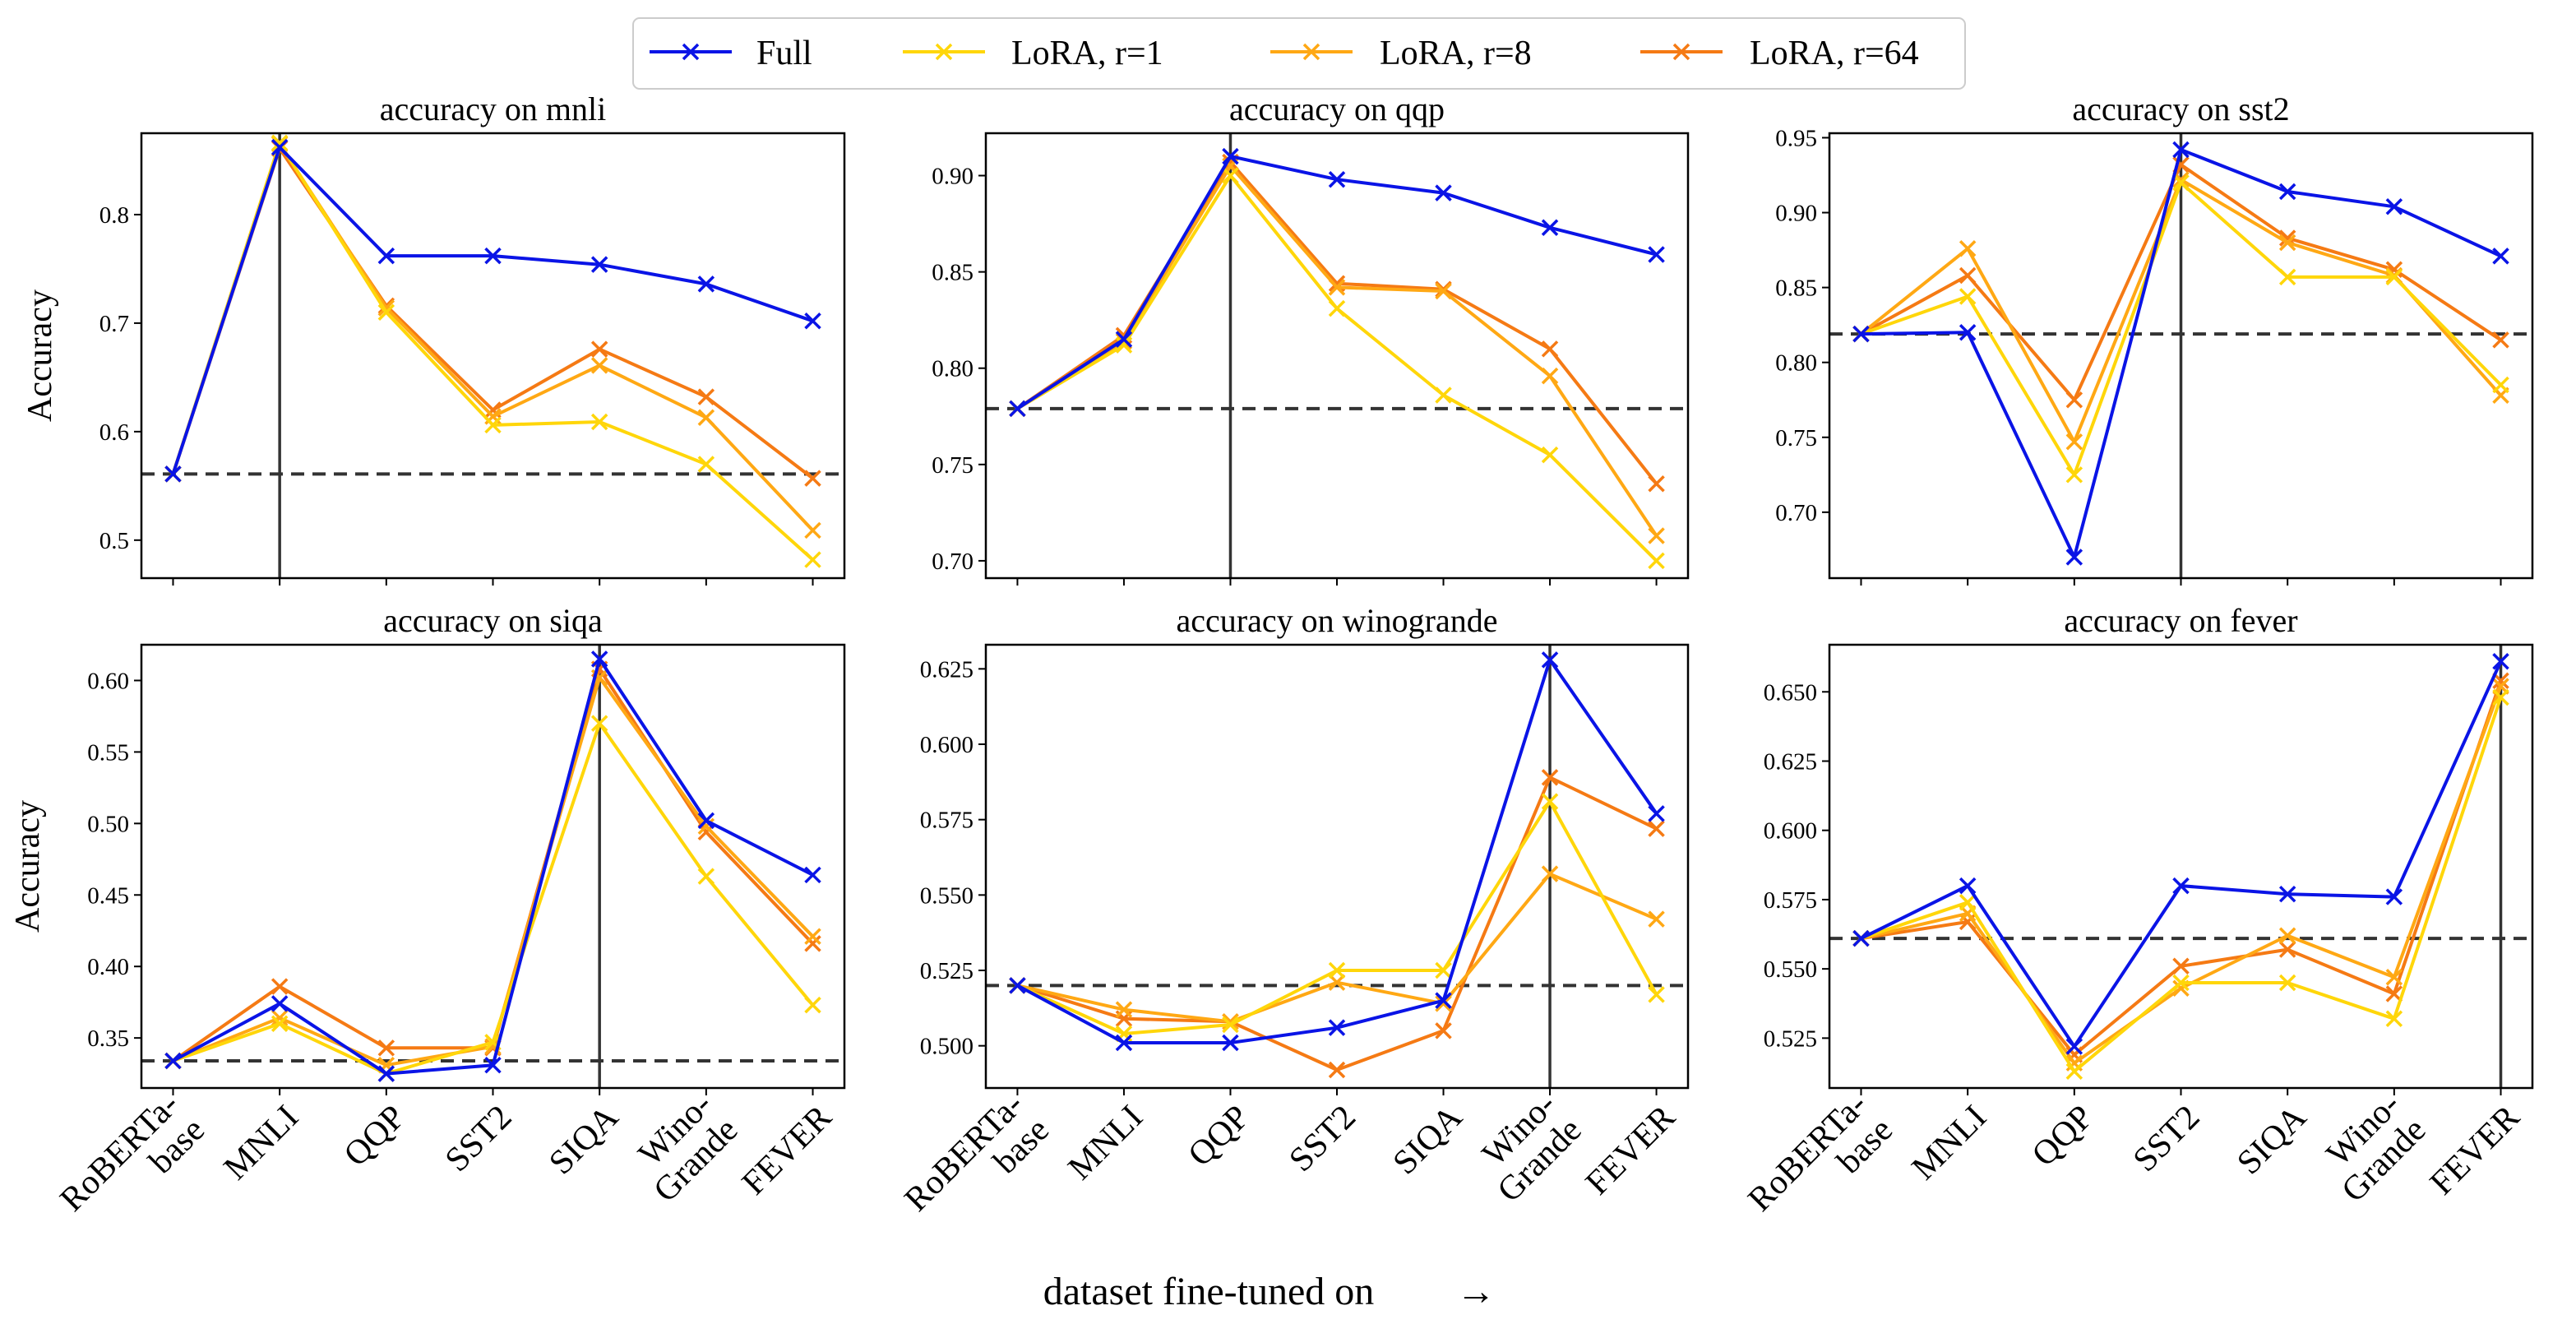 This screenshot has height=1338, width=2576. I want to click on y-tick-label: 0.6, so click(114, 432).